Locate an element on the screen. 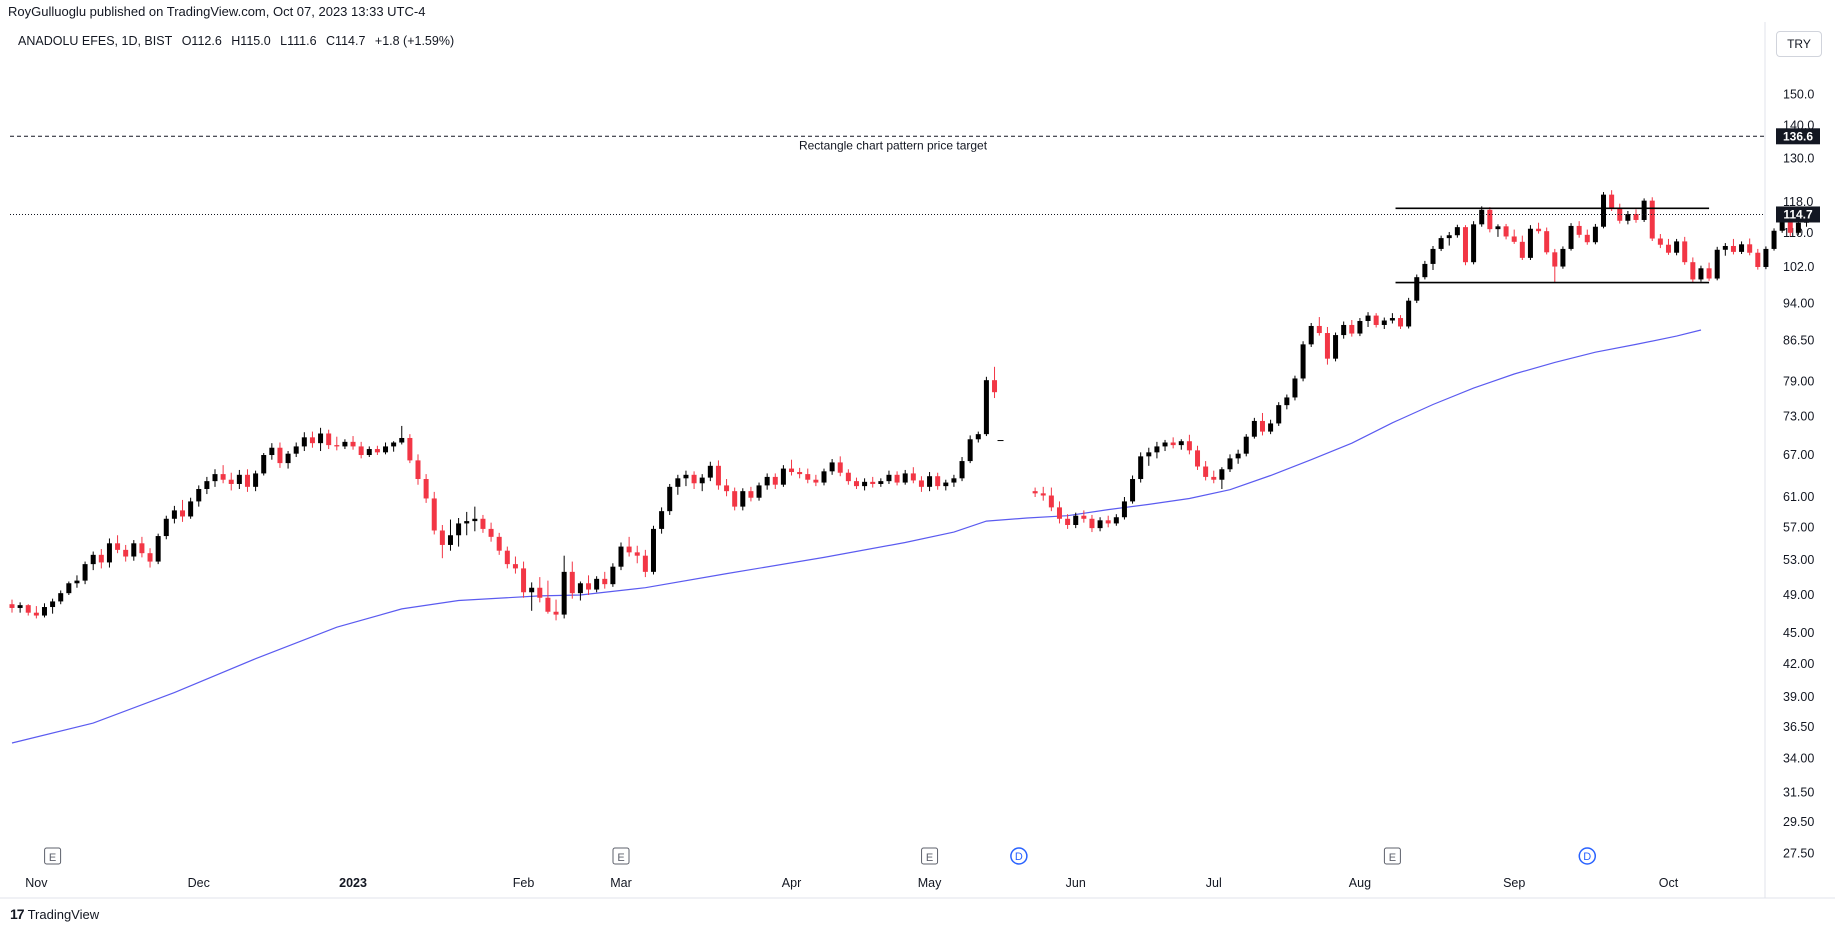  time-axis: Nov Dec 2023 Feb Mar Apr May Jun Jul Aug Sep Oct is located at coordinates (851, 883).